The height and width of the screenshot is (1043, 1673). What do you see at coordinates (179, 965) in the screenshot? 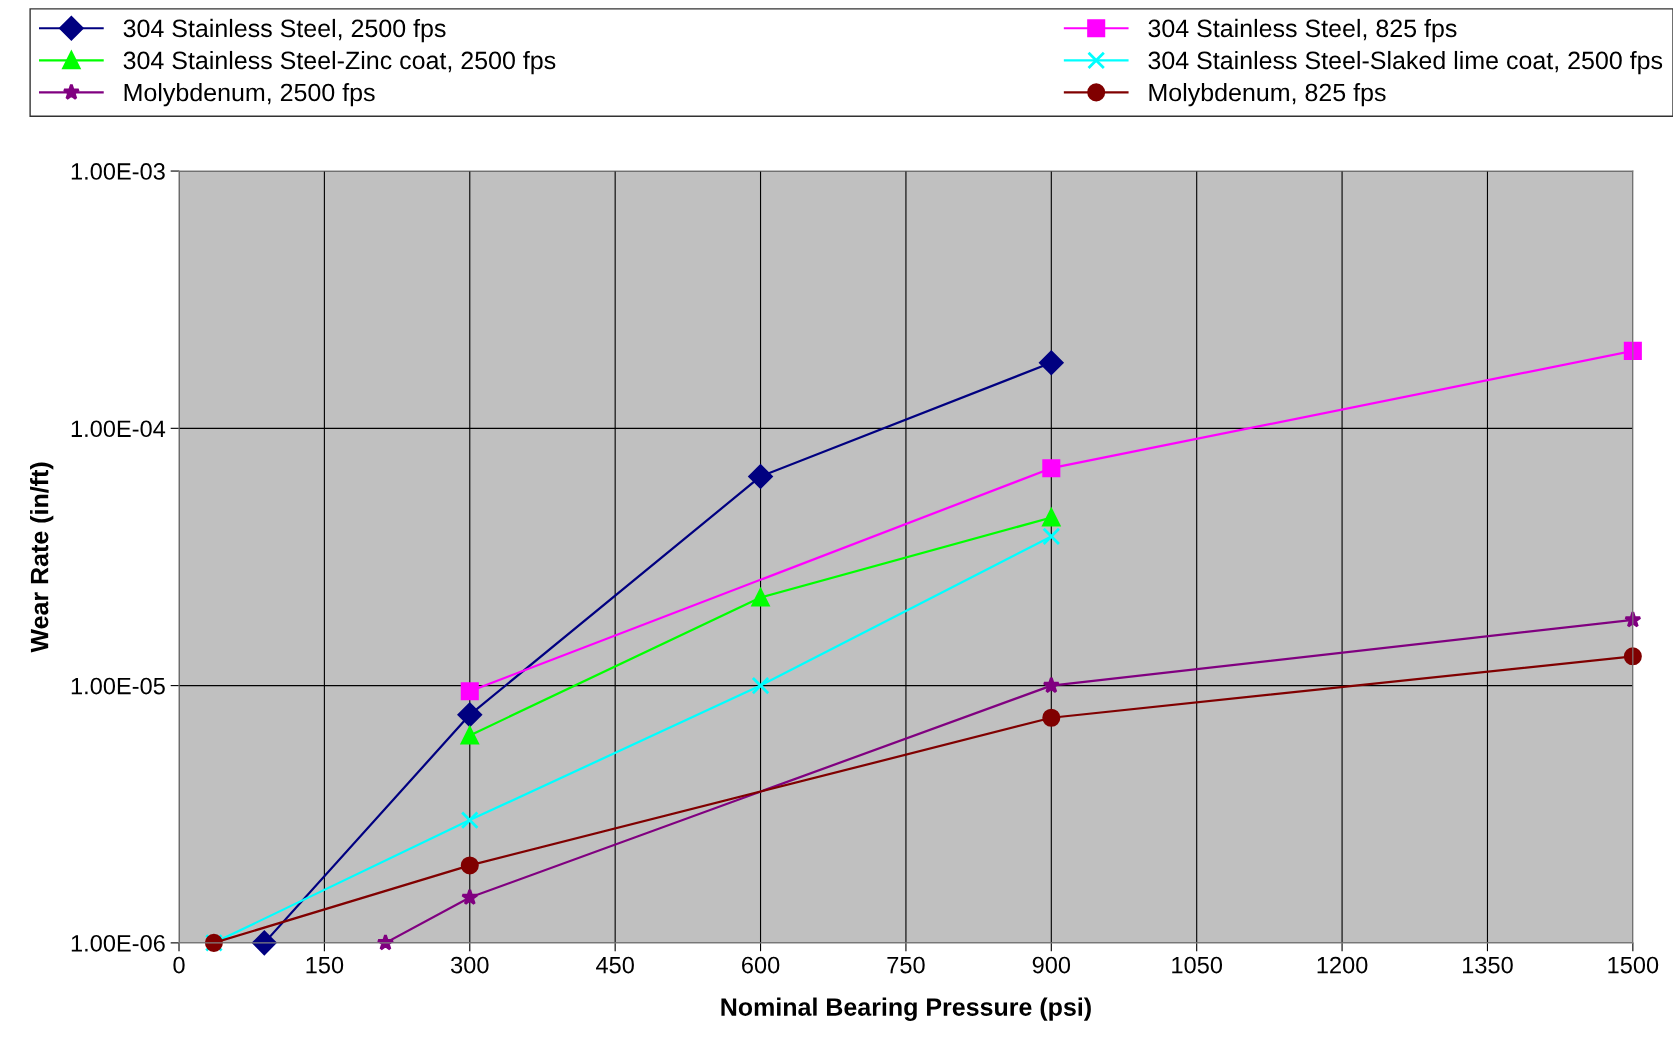
I see `x-tick-label: 0` at bounding box center [179, 965].